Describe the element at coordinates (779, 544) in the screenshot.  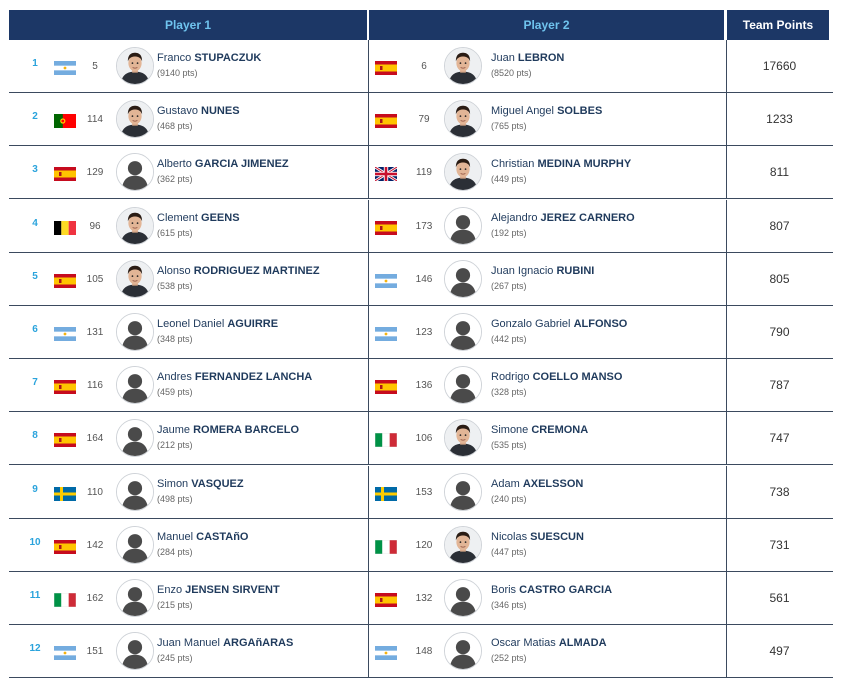
I see `team-points-value: 731` at that location.